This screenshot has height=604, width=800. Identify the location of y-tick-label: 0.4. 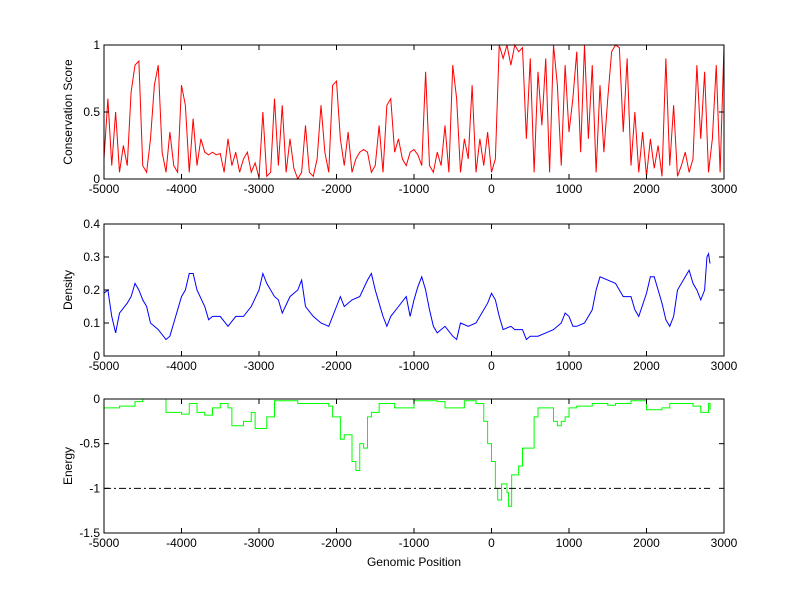
(91, 224).